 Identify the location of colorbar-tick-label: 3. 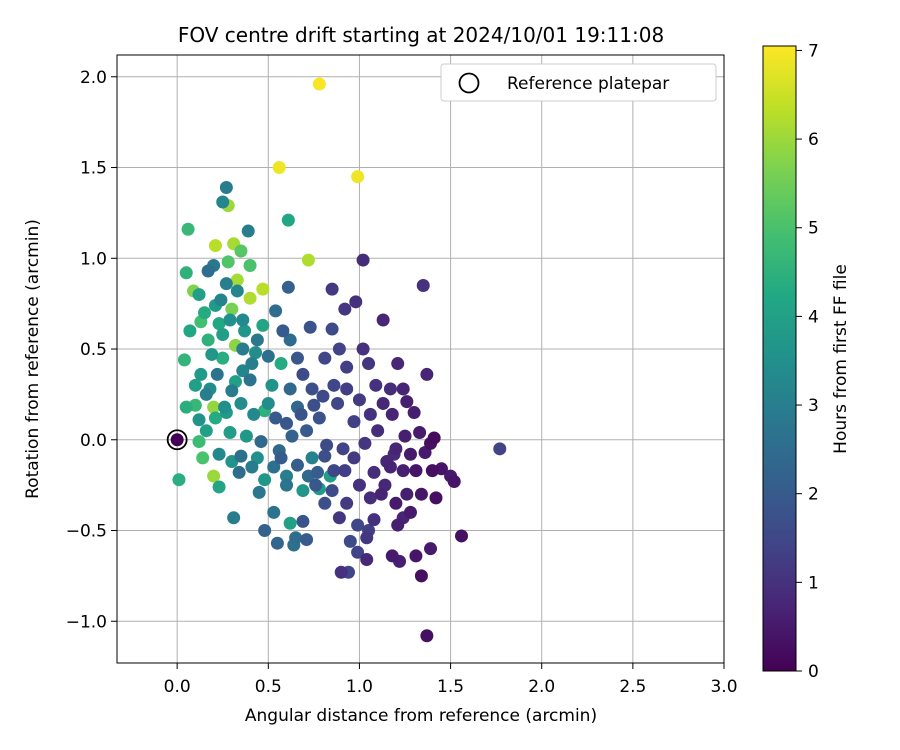
(813, 406).